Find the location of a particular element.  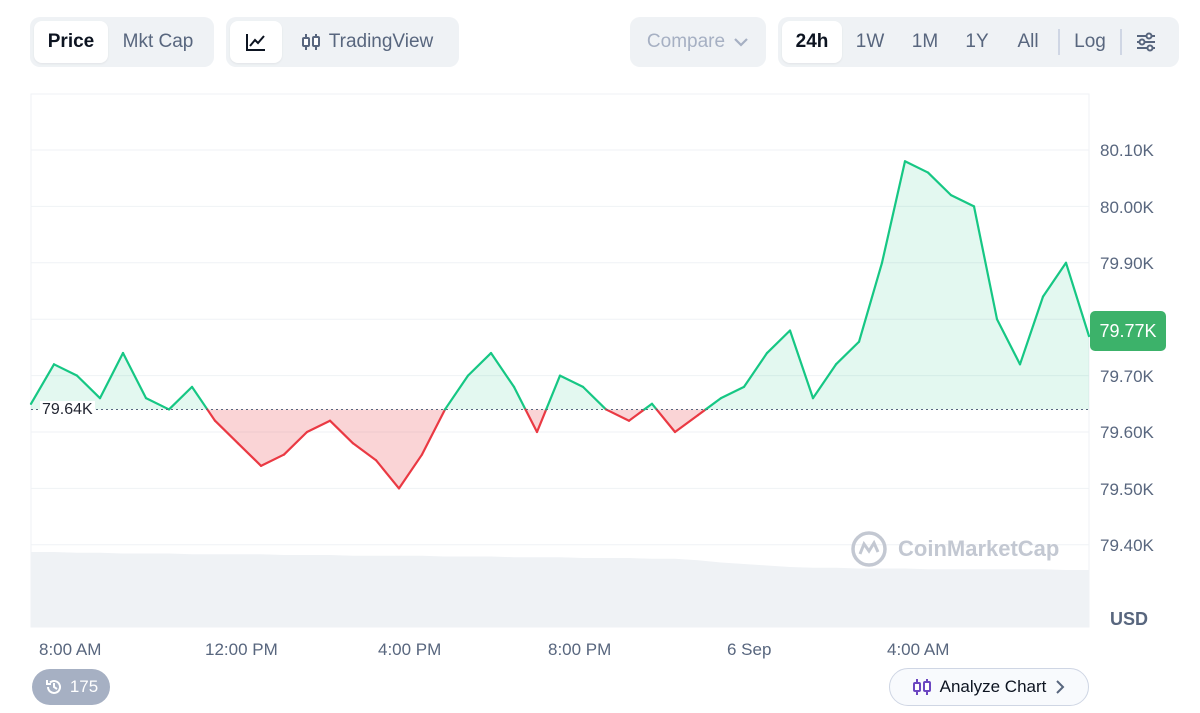

x-tick-label: 8:00 PM is located at coordinates (580, 649).